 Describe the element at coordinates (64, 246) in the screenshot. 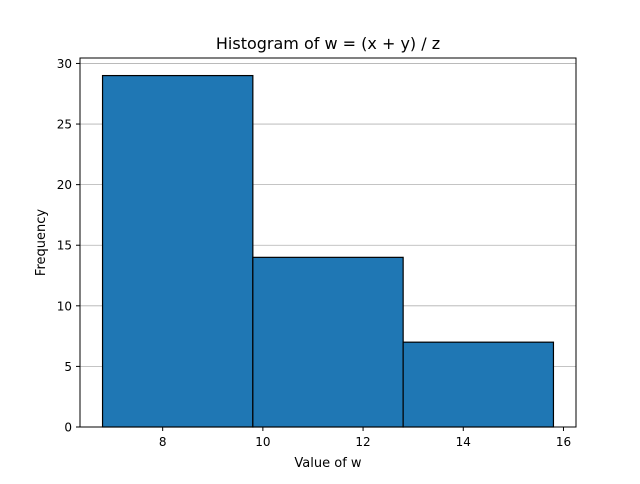

I see `y-tick-label: 15` at that location.